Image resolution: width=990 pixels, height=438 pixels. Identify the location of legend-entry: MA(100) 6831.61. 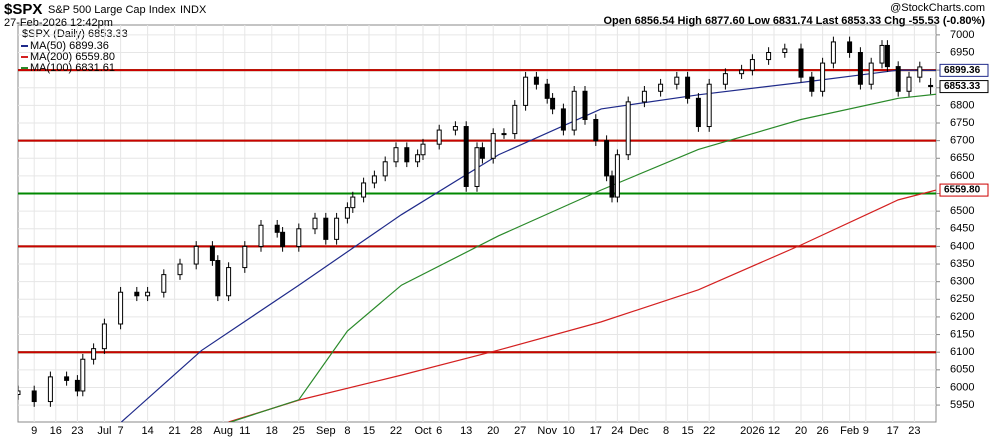
(72, 68).